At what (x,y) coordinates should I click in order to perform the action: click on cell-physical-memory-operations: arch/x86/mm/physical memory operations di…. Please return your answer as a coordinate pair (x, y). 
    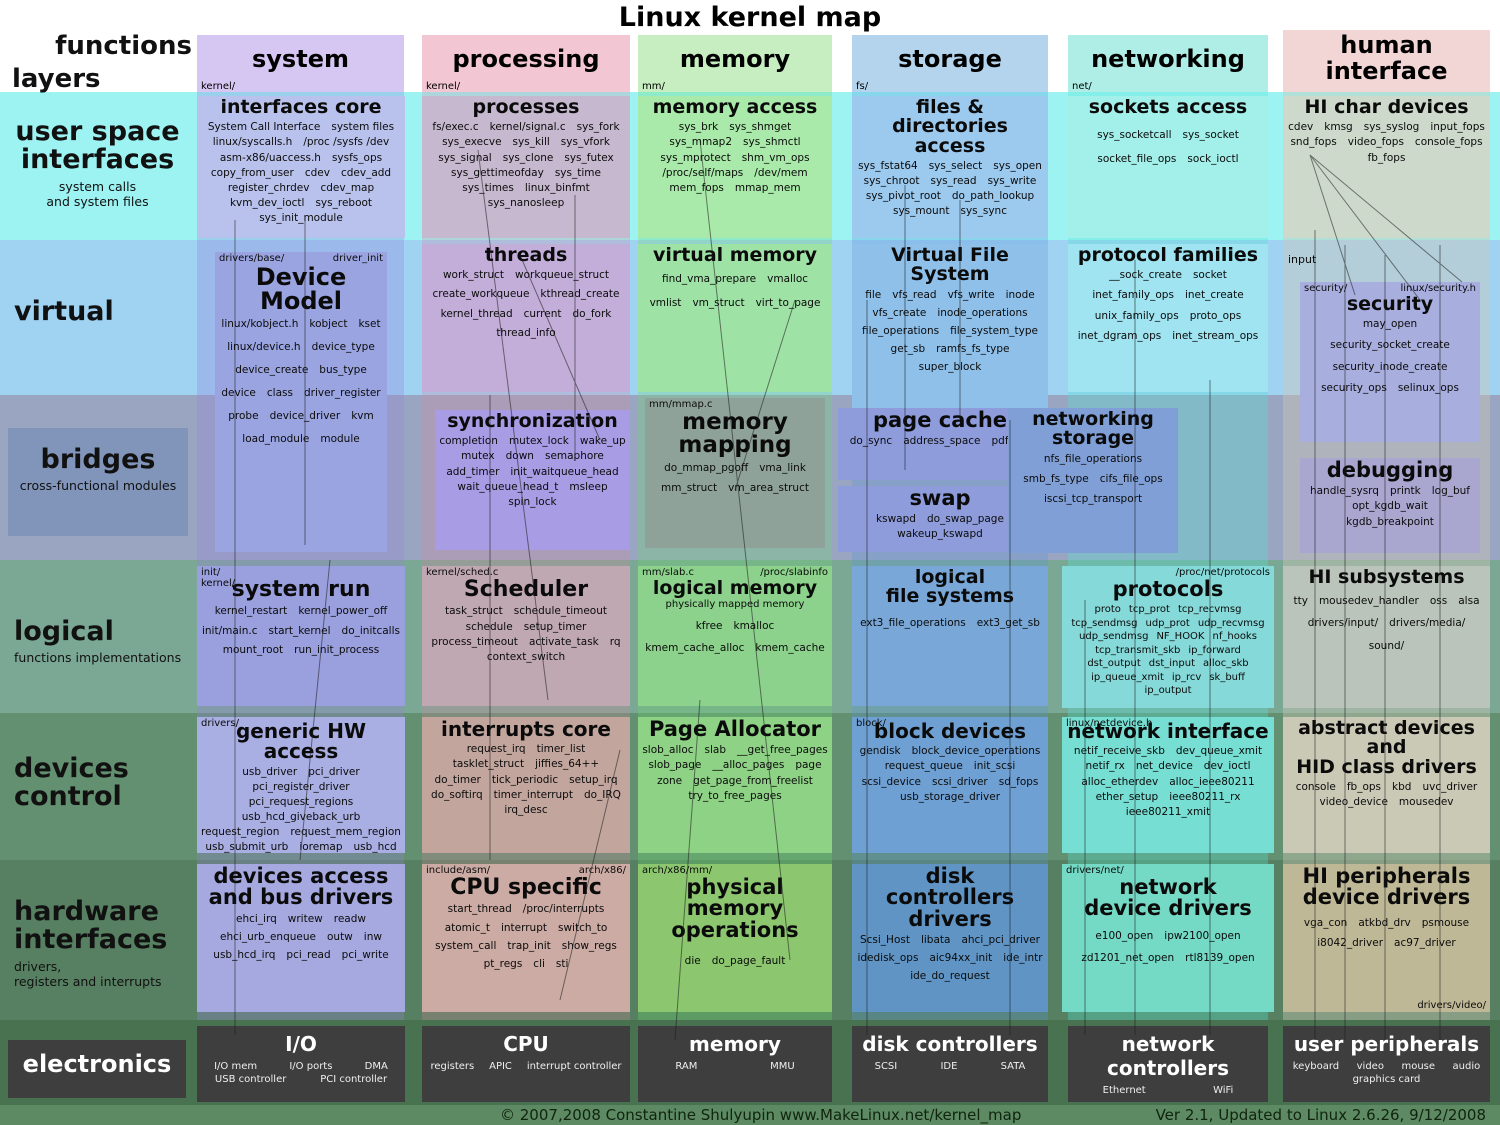
    Looking at the image, I should click on (735, 938).